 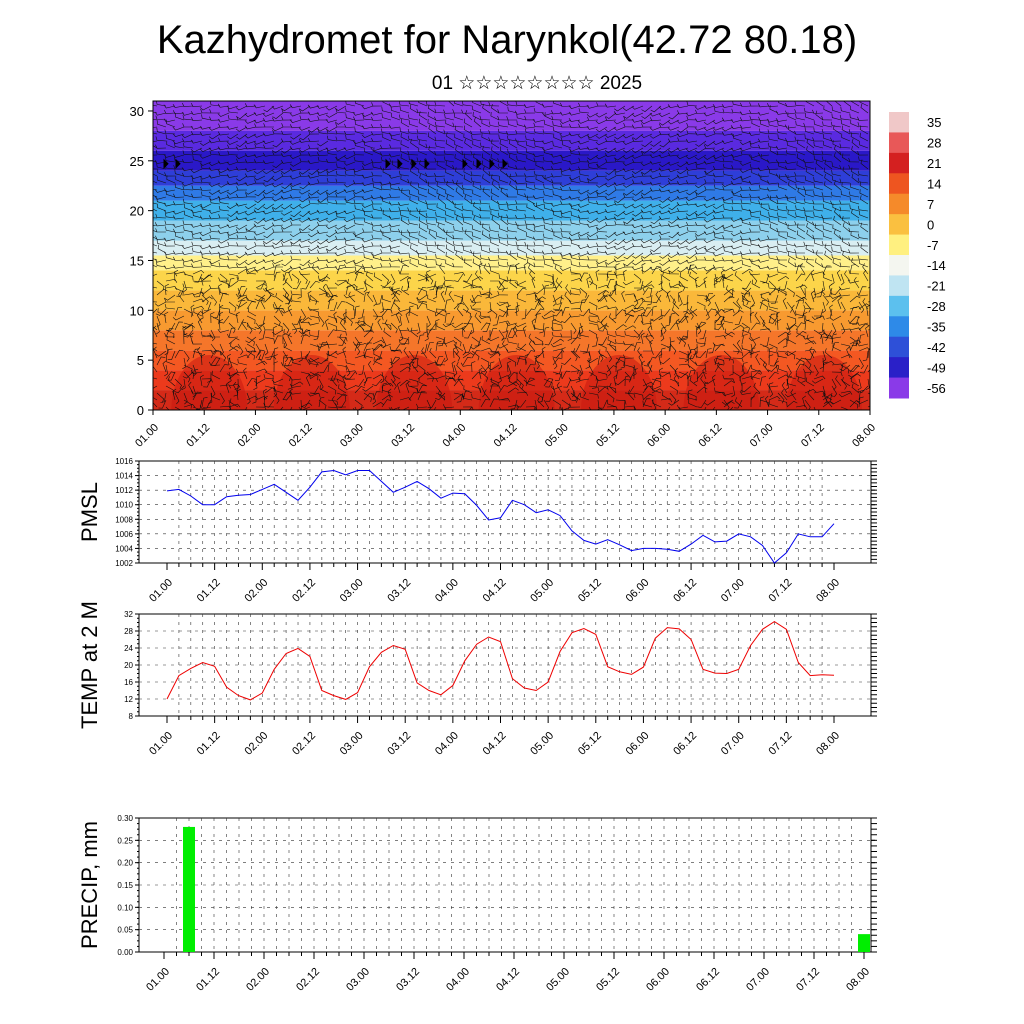 I want to click on x-tick-label: 06.12, so click(x=685, y=744).